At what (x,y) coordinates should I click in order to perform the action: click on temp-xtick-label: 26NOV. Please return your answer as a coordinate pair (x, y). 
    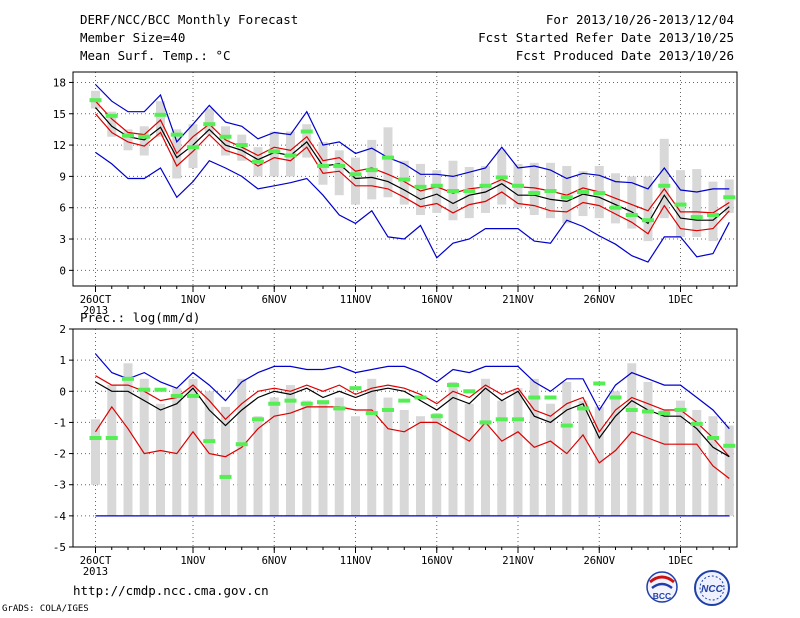
    Looking at the image, I should click on (599, 300).